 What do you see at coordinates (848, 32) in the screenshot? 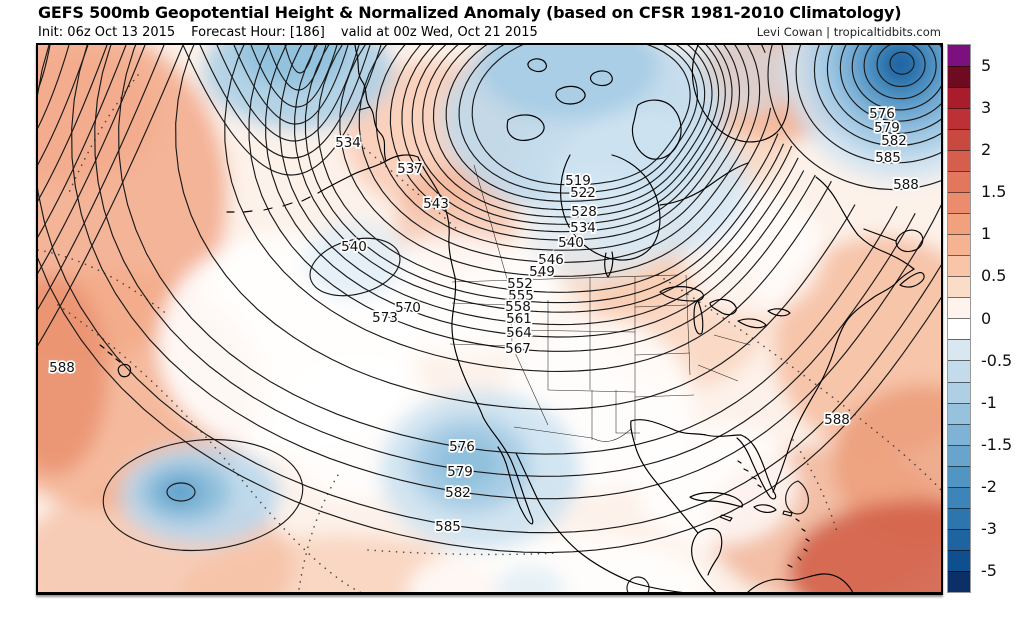
I see `credit-watermark: Levi Cowan | tropicaltidbits.com` at bounding box center [848, 32].